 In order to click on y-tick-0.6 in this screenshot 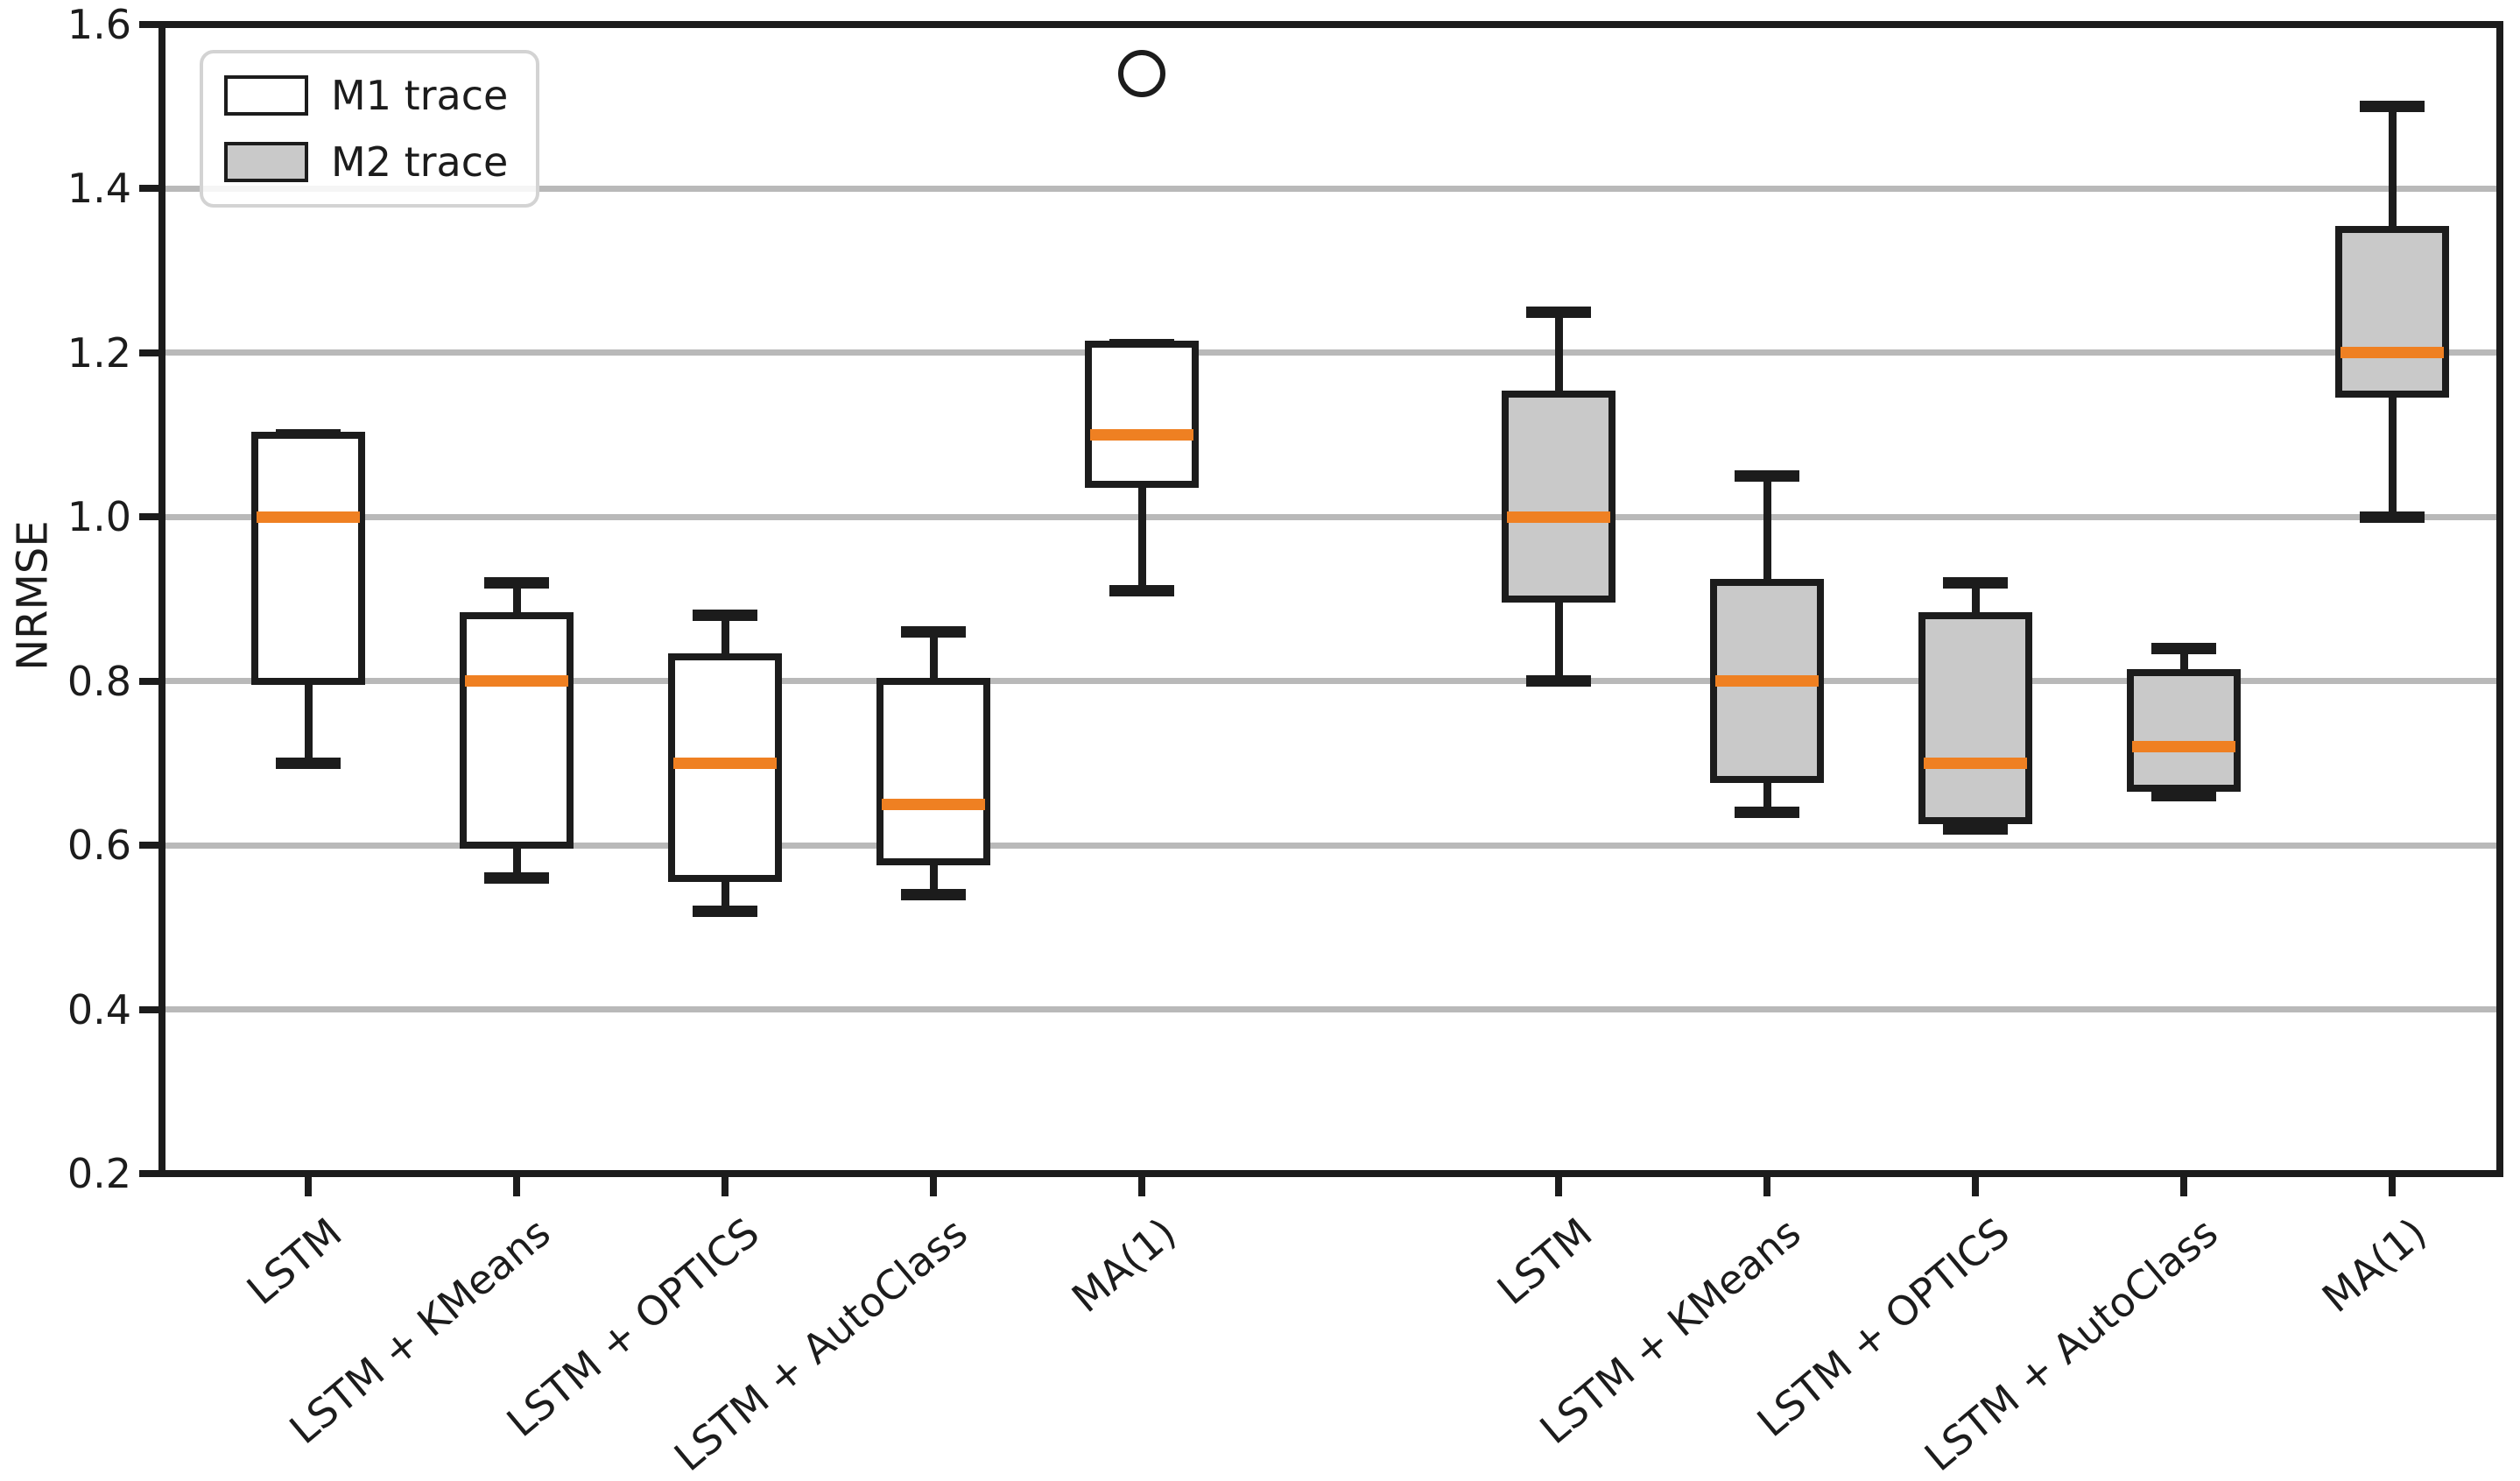, I will do `click(148, 846)`.